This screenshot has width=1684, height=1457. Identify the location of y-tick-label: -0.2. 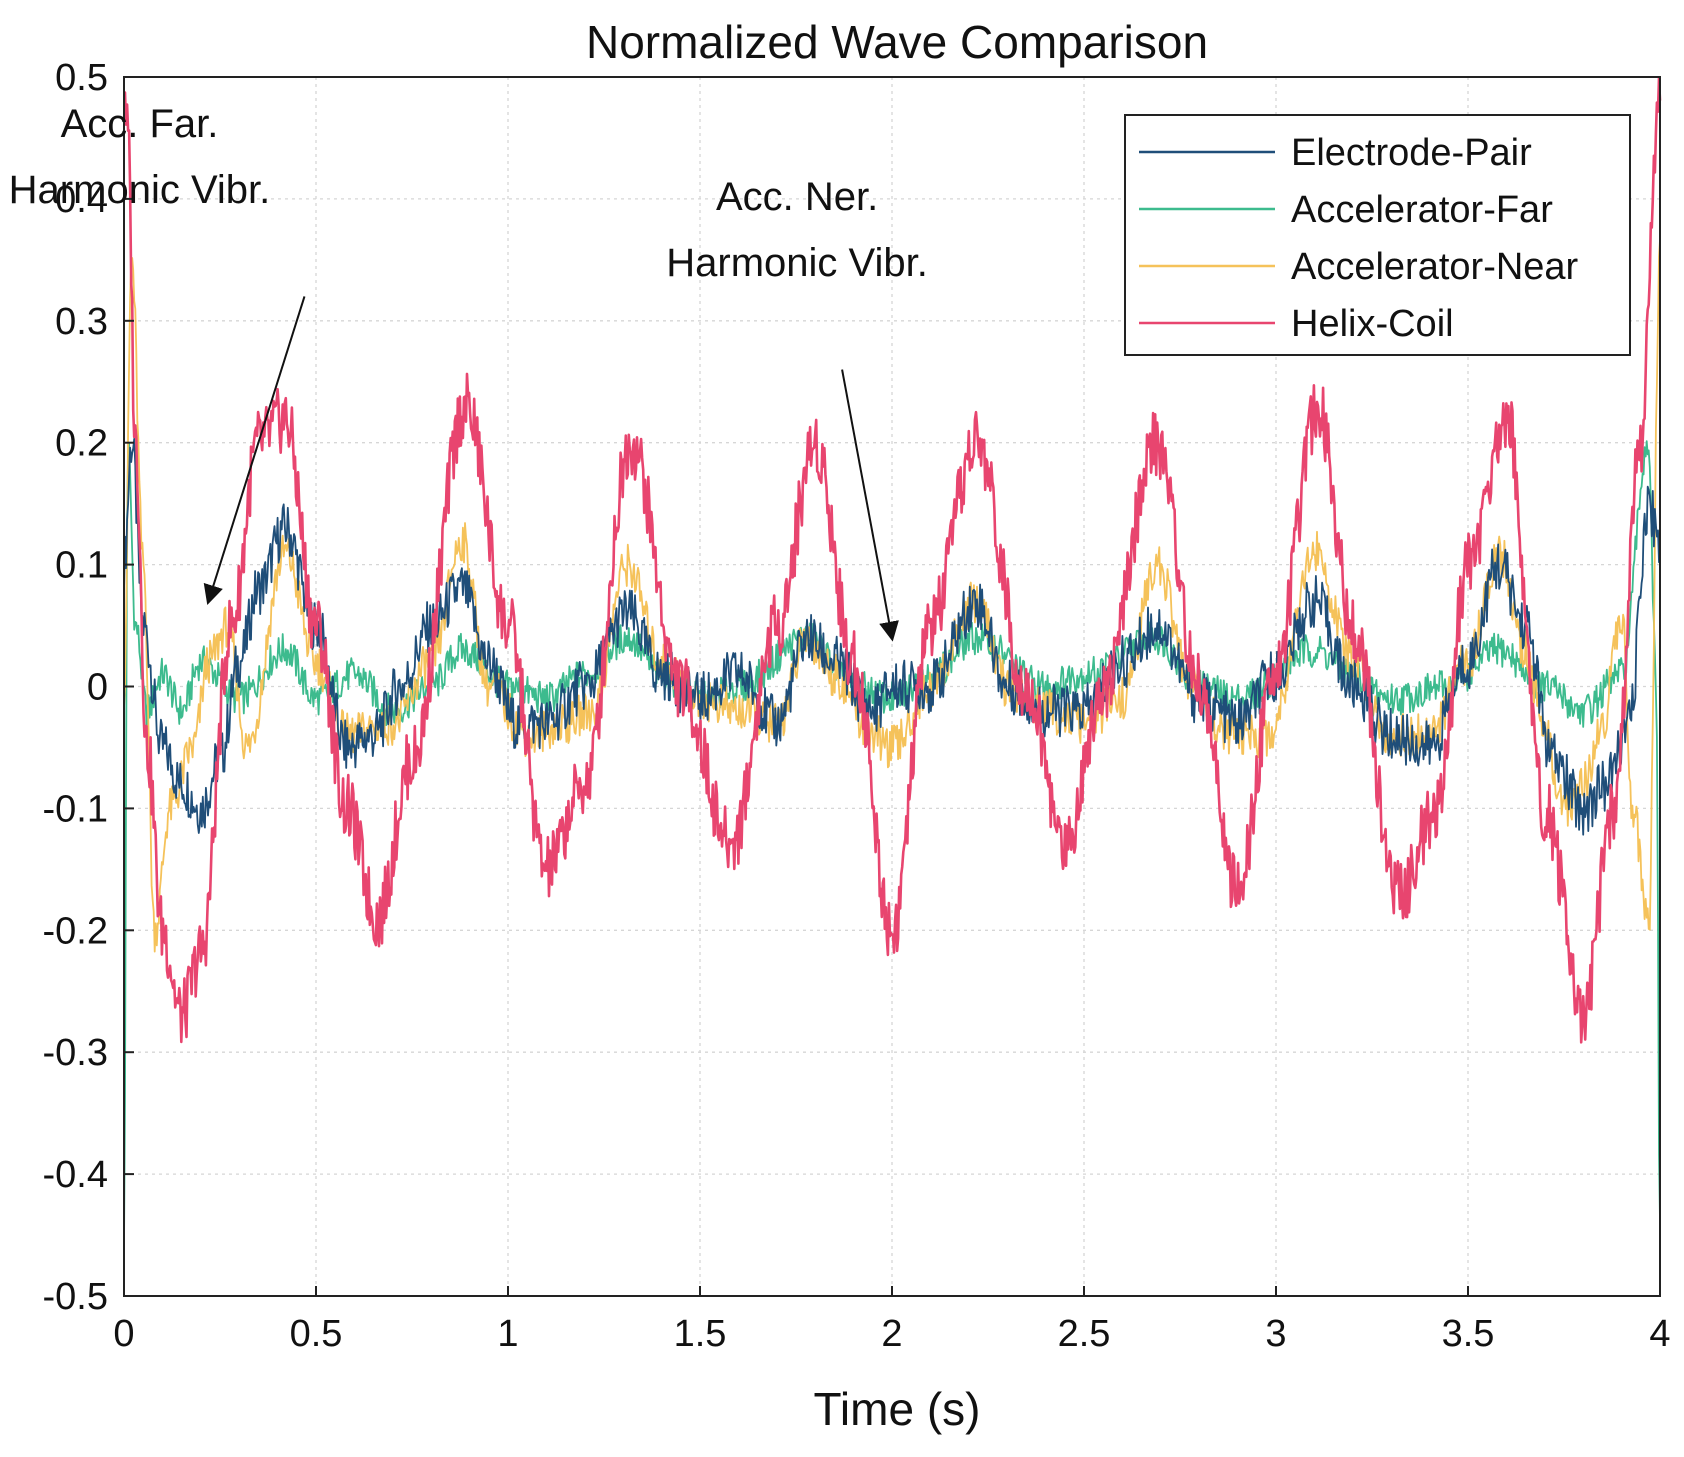
(75, 931).